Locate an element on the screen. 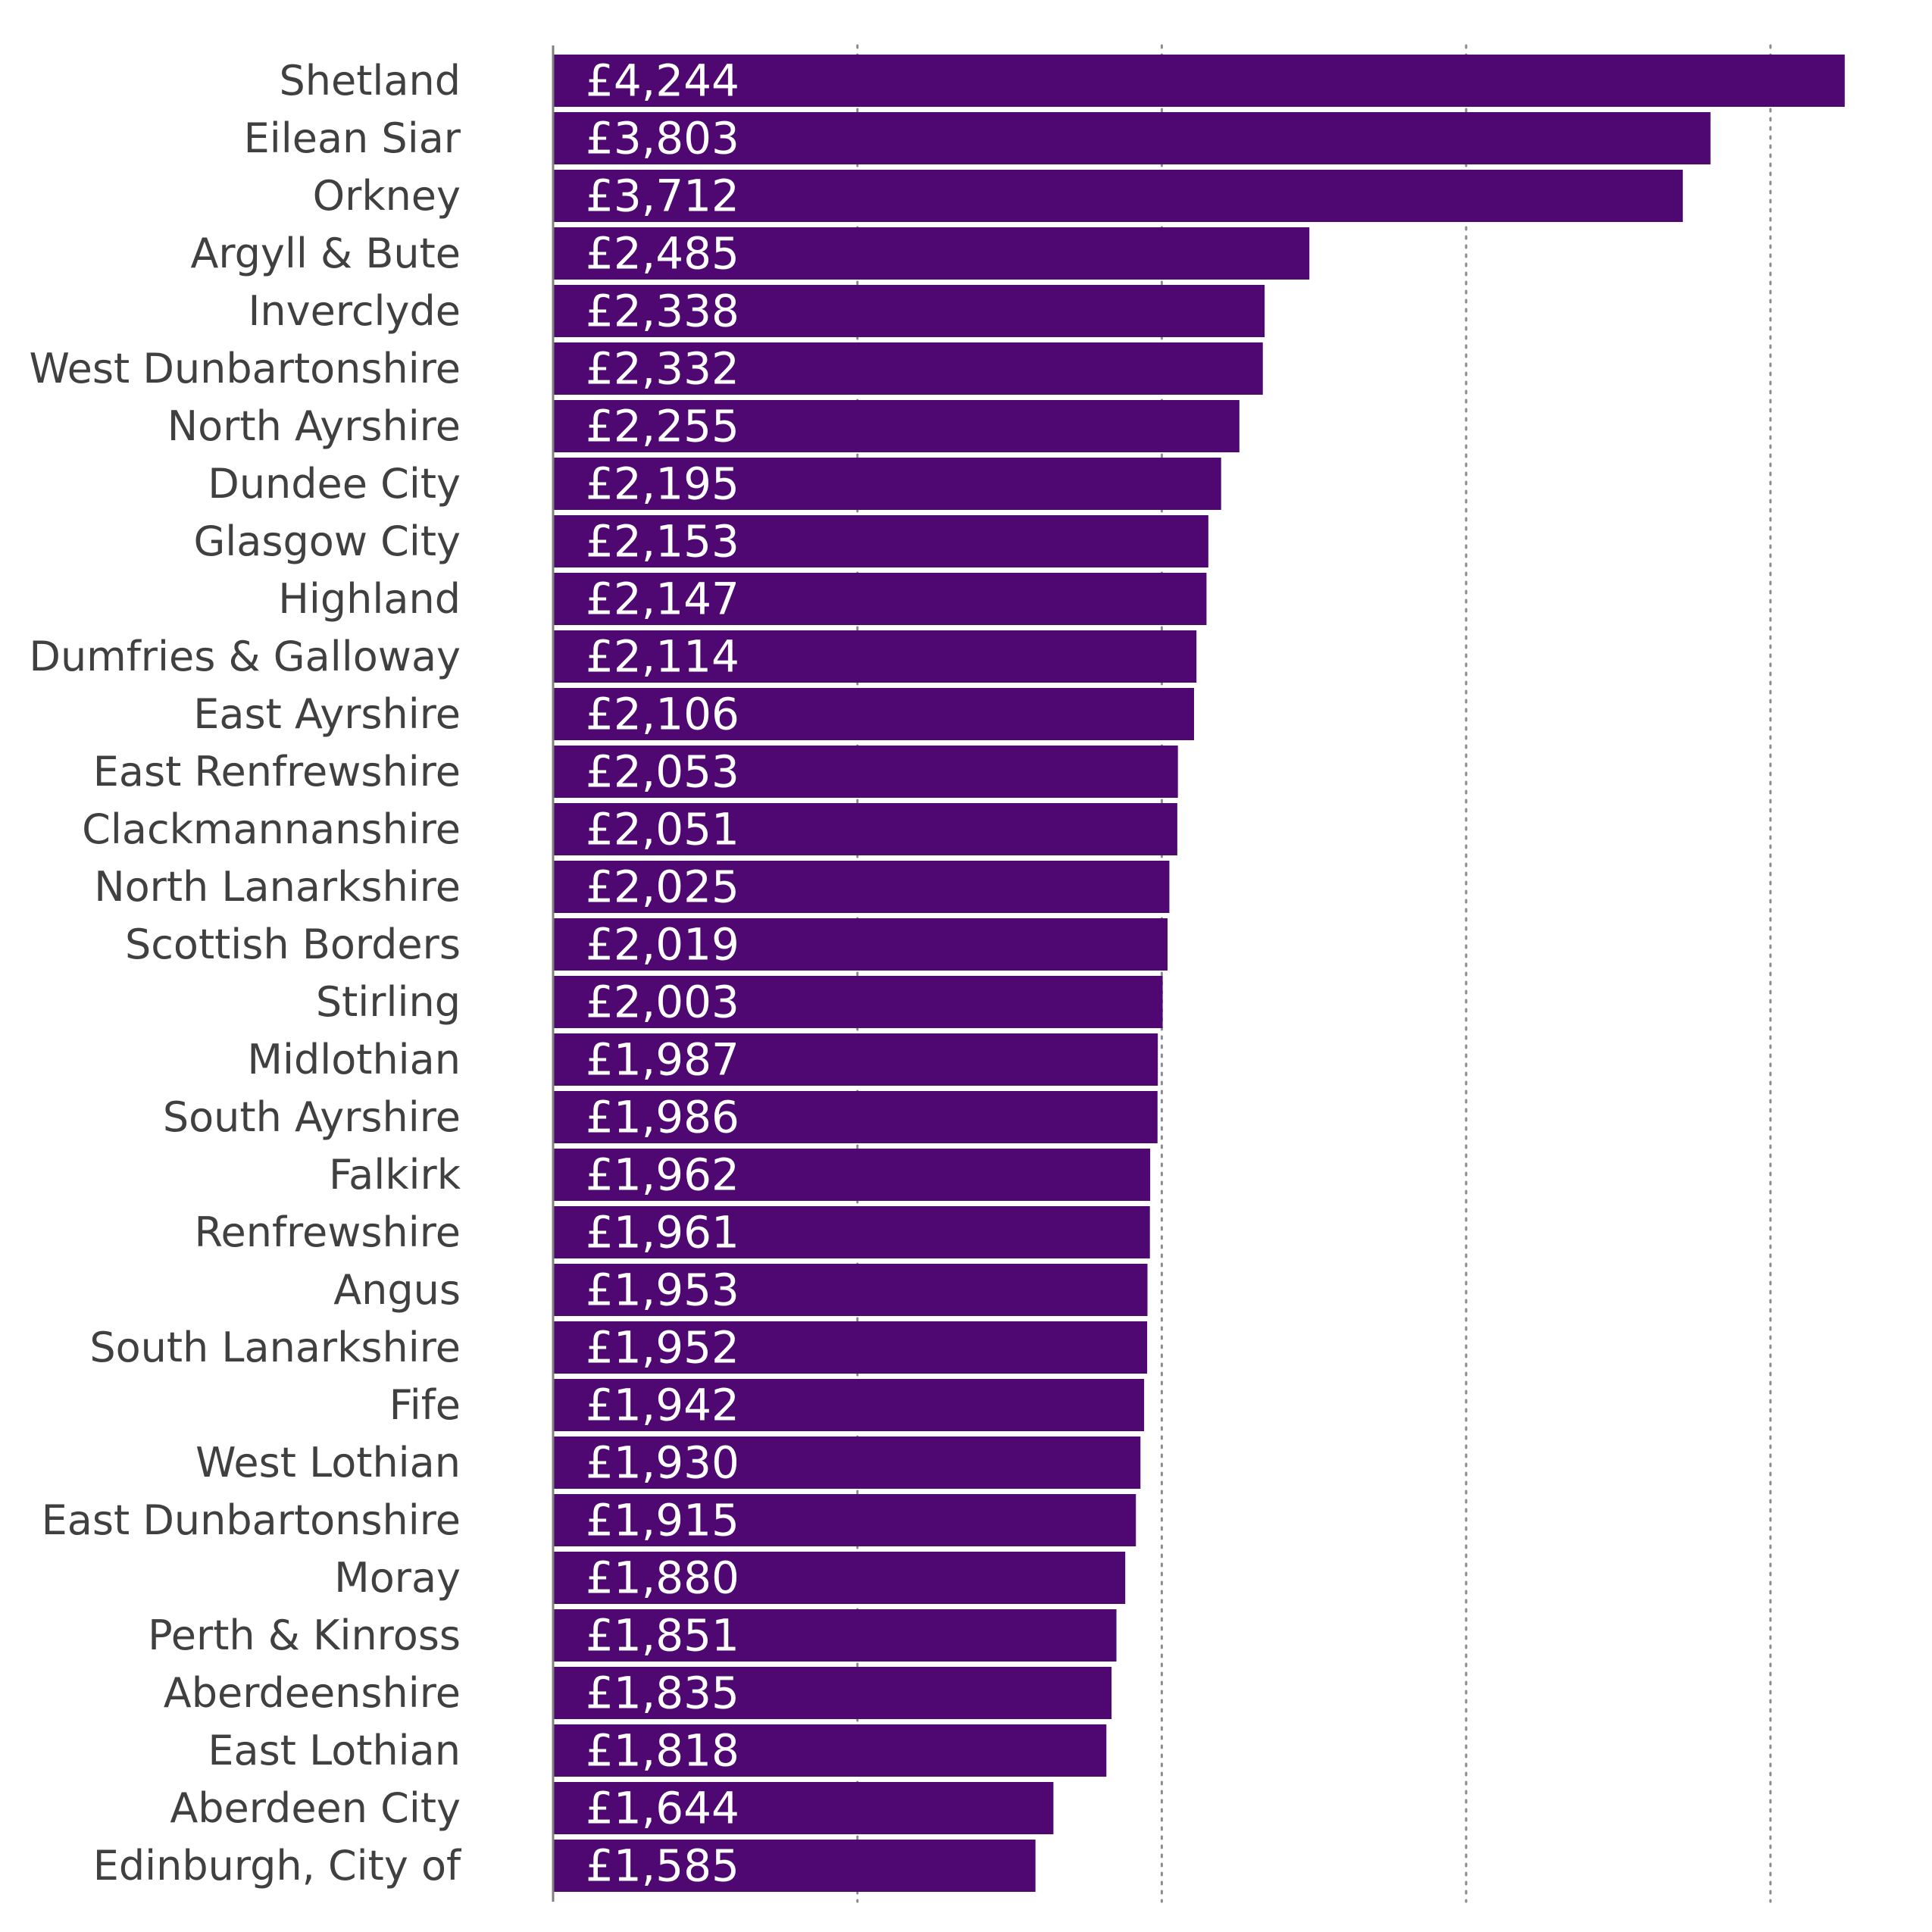 The width and height of the screenshot is (1932, 1932). category-label: Shetland is located at coordinates (371, 81).